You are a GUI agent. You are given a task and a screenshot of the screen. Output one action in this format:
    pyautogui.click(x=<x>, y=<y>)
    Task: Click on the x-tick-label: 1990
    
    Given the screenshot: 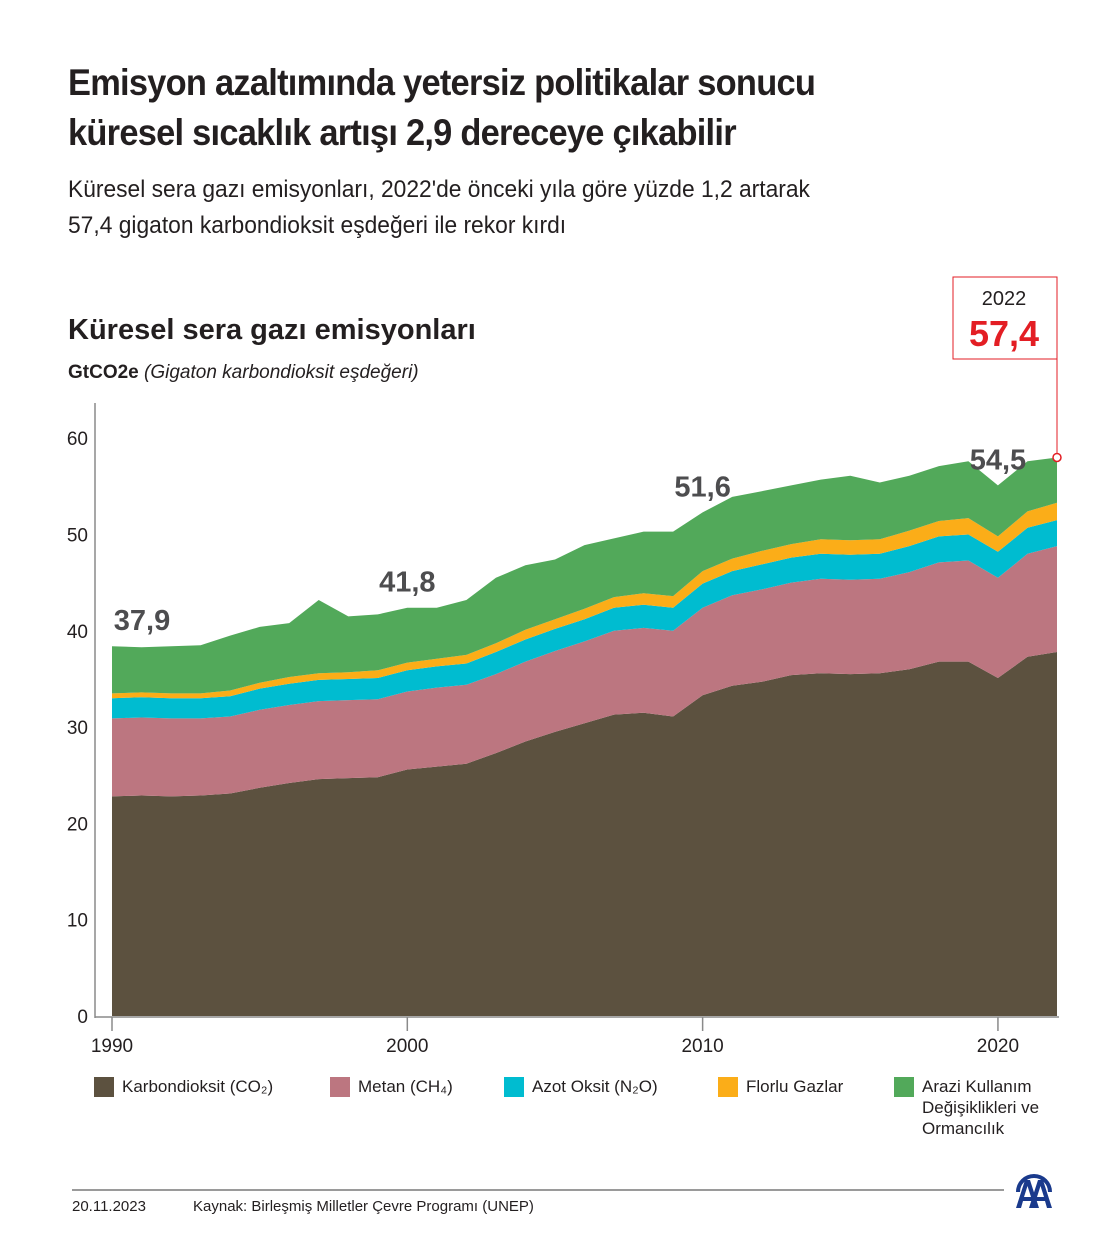 What is the action you would take?
    pyautogui.click(x=112, y=1046)
    